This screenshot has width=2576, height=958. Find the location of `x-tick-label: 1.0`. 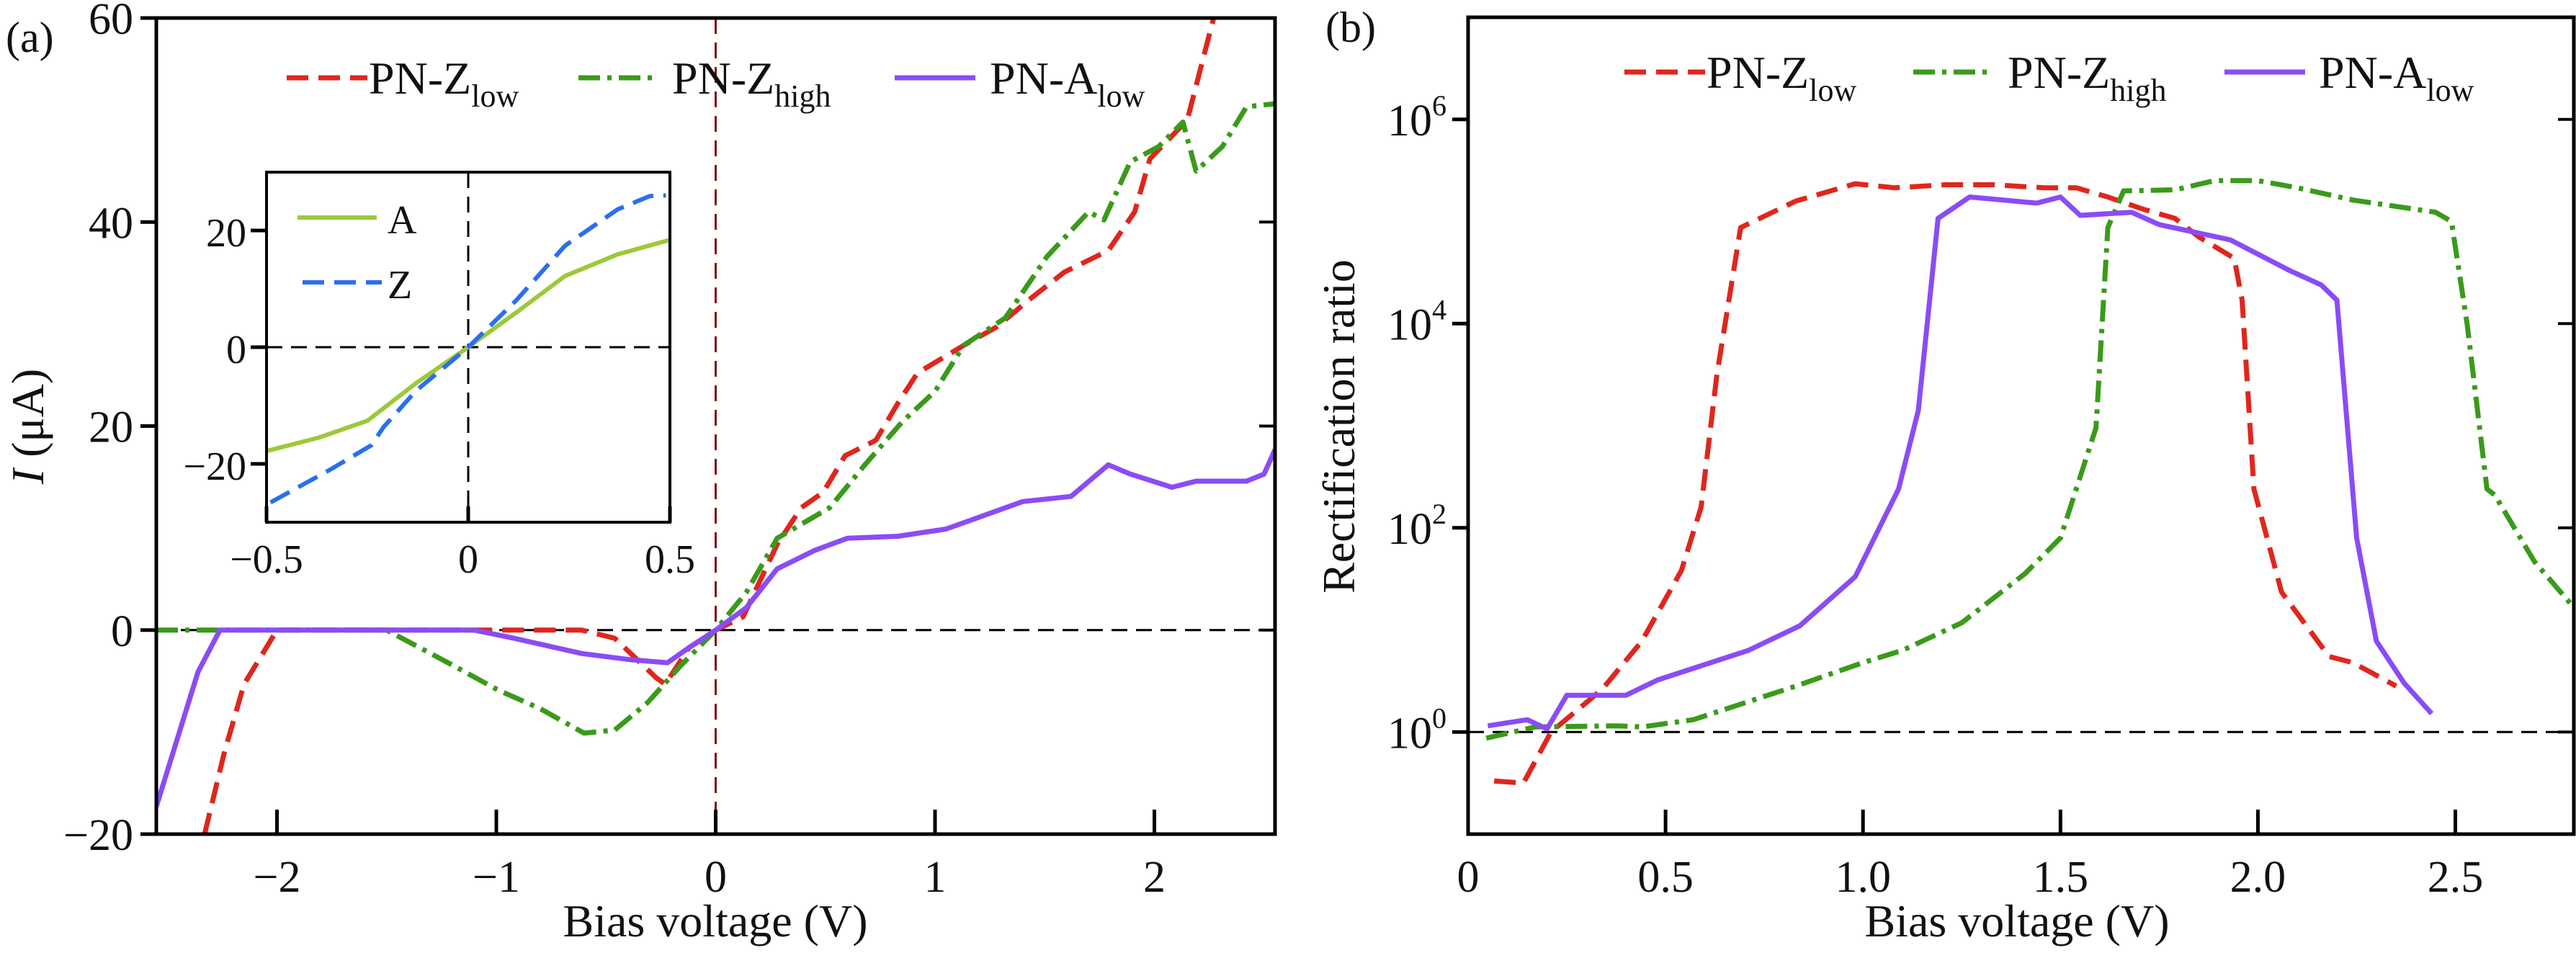

x-tick-label: 1.0 is located at coordinates (1863, 877).